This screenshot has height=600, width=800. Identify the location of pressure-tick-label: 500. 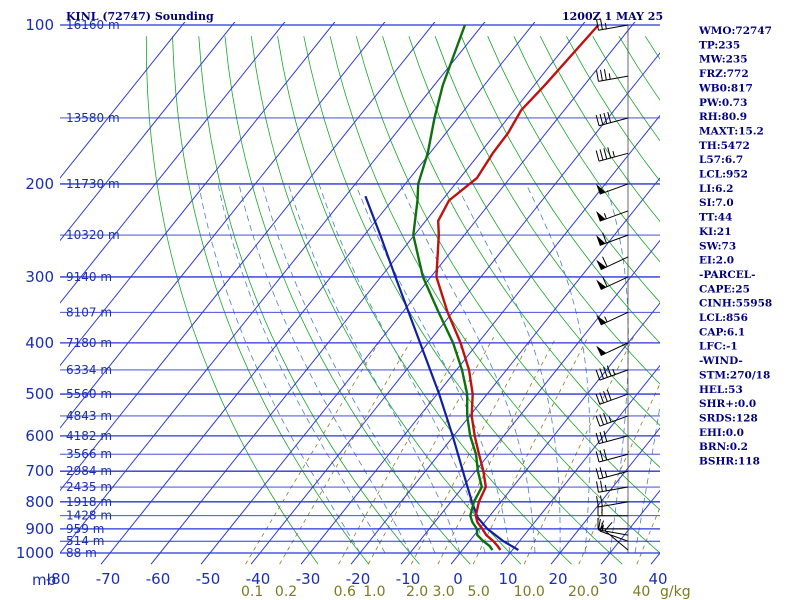
(39, 394).